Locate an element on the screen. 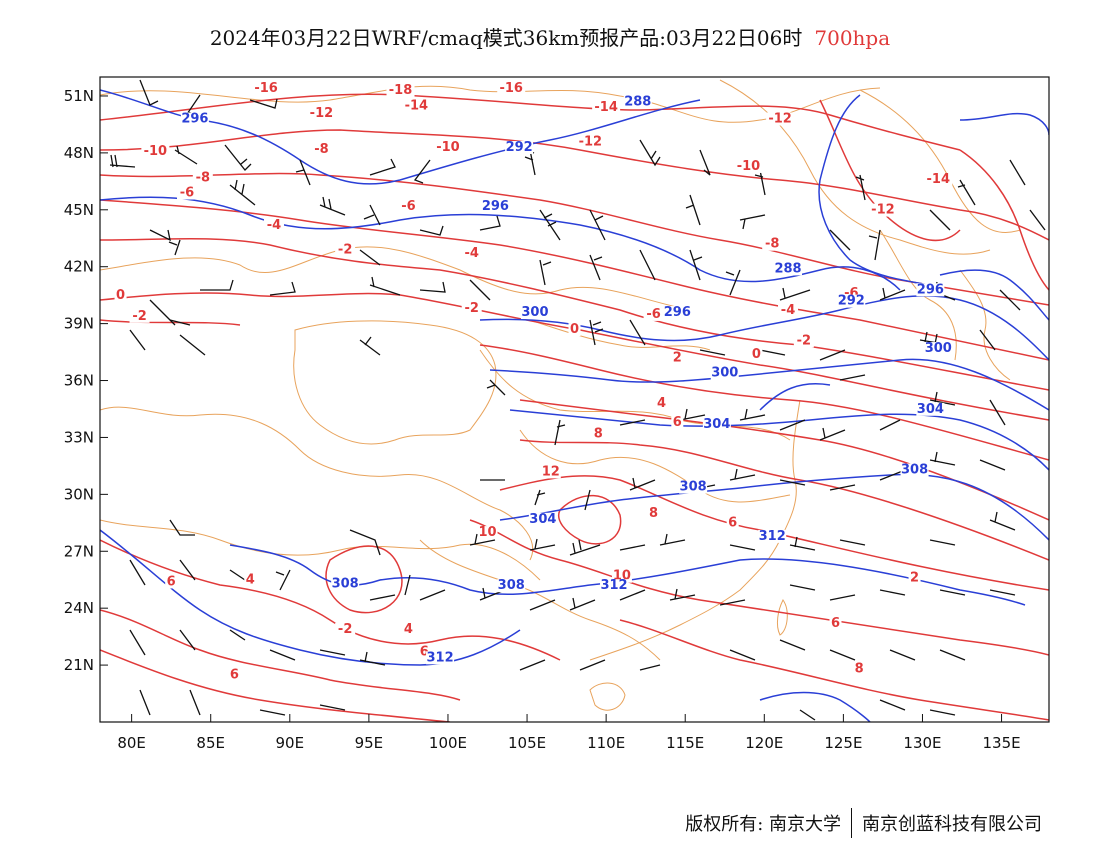 The image size is (1100, 850). lat-tick-label: 24N is located at coordinates (79, 608).